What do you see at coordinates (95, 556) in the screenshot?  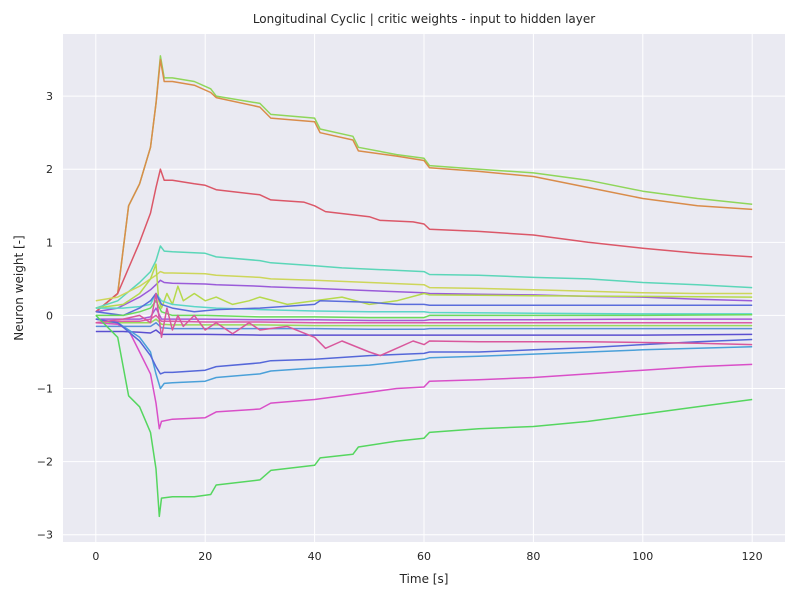 I see `x-tick-label: 0` at bounding box center [95, 556].